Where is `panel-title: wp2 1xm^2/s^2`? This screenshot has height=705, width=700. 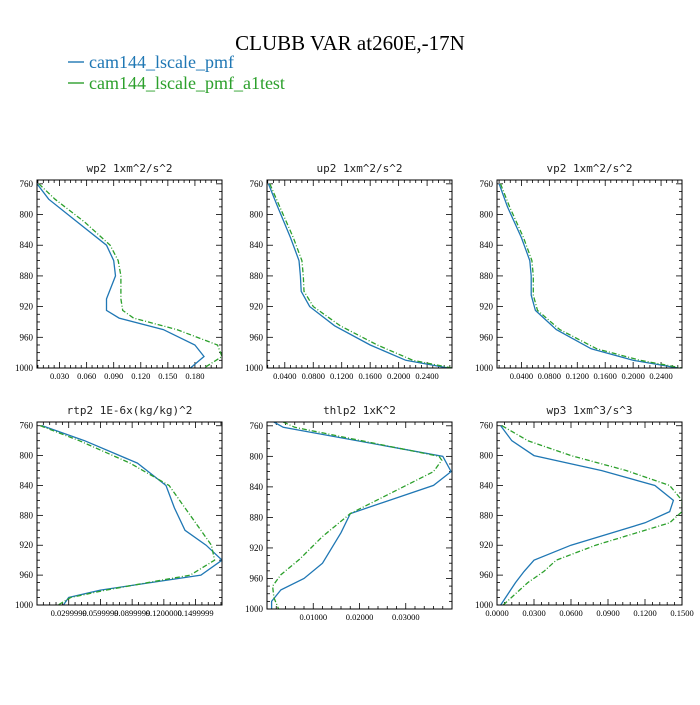
panel-title: wp2 1xm^2/s^2 is located at coordinates (129, 168).